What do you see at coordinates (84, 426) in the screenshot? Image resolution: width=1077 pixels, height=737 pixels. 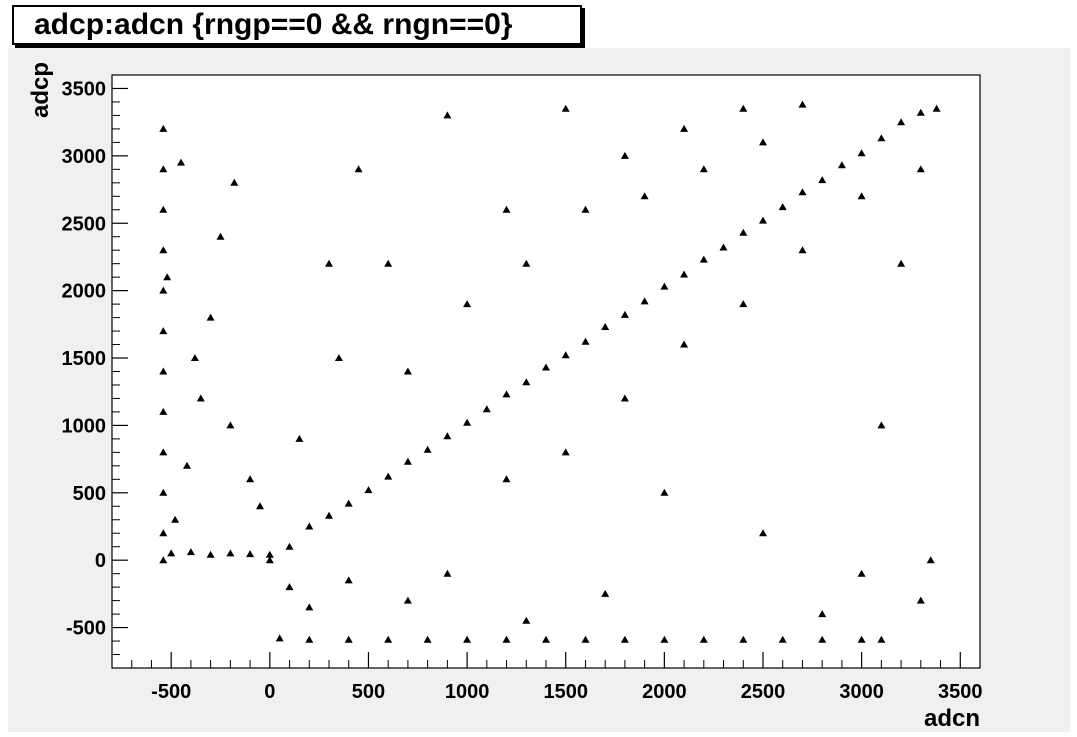 I see `y-tick-label: 1000` at bounding box center [84, 426].